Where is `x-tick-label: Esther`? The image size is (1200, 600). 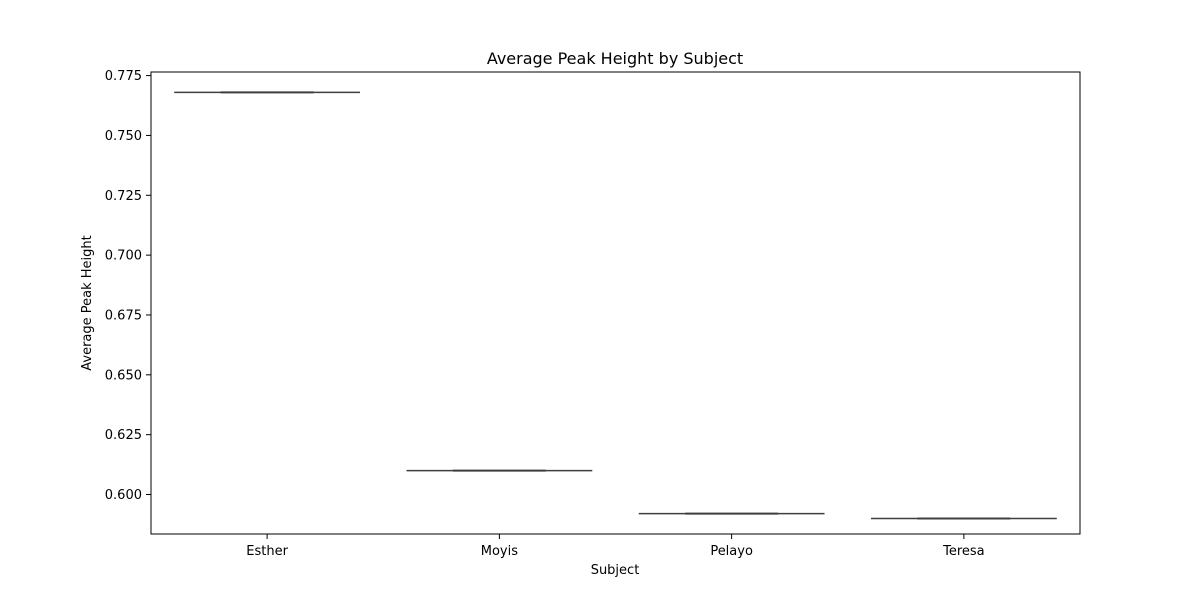 x-tick-label: Esther is located at coordinates (267, 551).